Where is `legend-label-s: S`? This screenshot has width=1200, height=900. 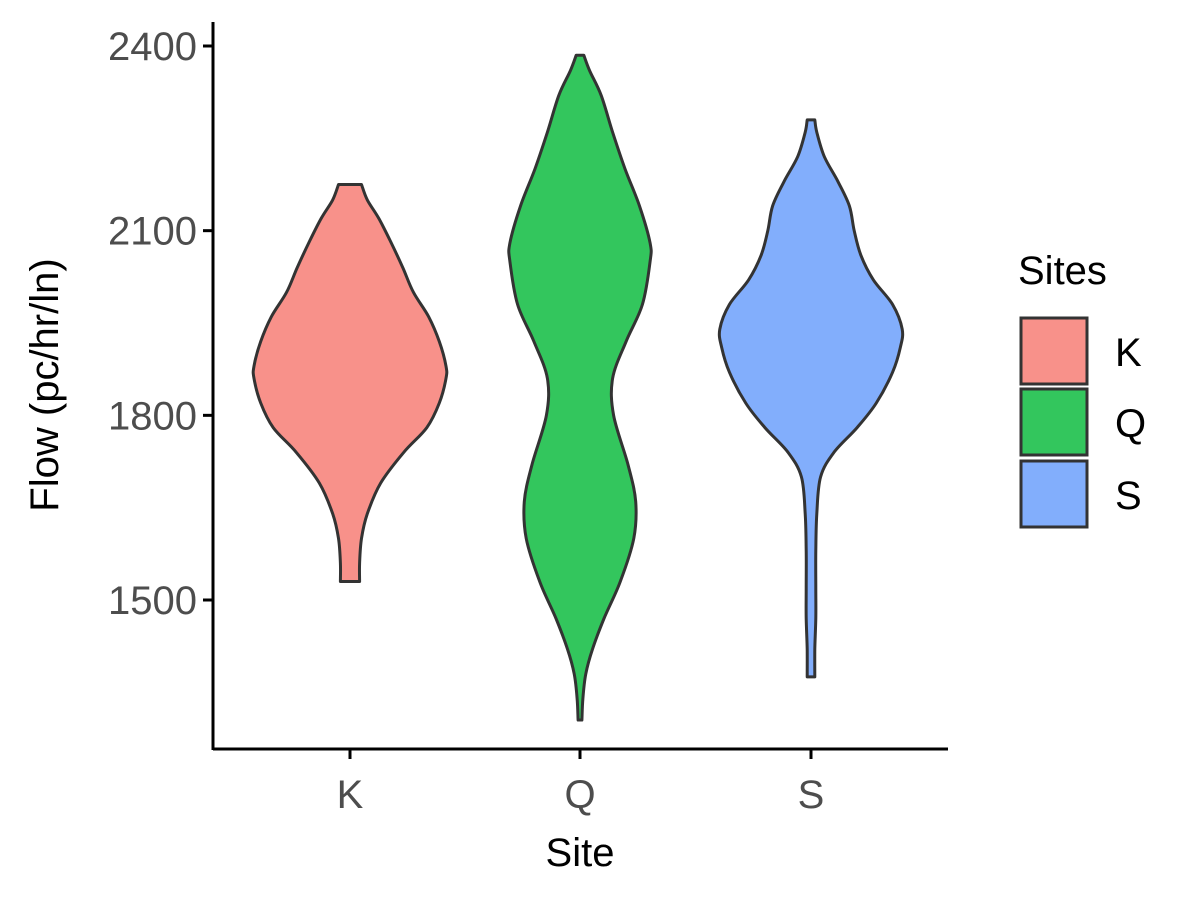
legend-label-s: S is located at coordinates (1128, 496).